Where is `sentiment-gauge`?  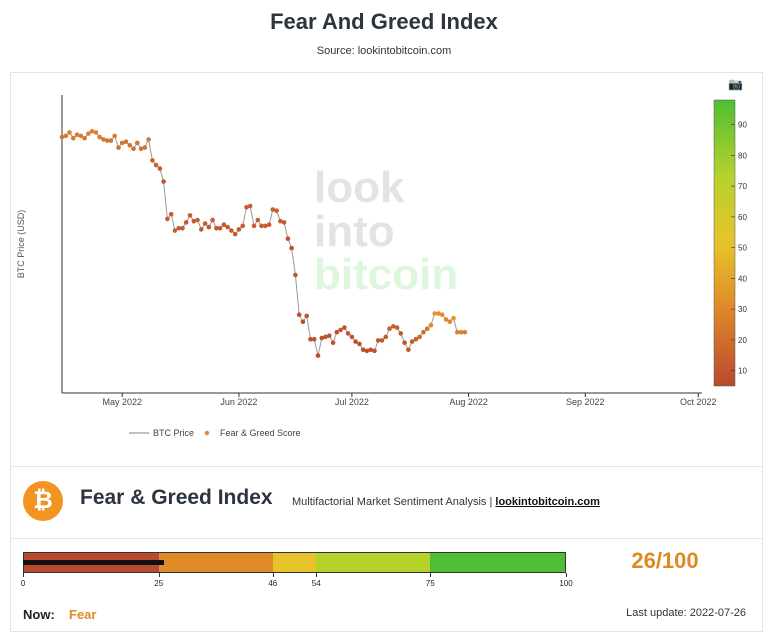 sentiment-gauge is located at coordinates (294, 562).